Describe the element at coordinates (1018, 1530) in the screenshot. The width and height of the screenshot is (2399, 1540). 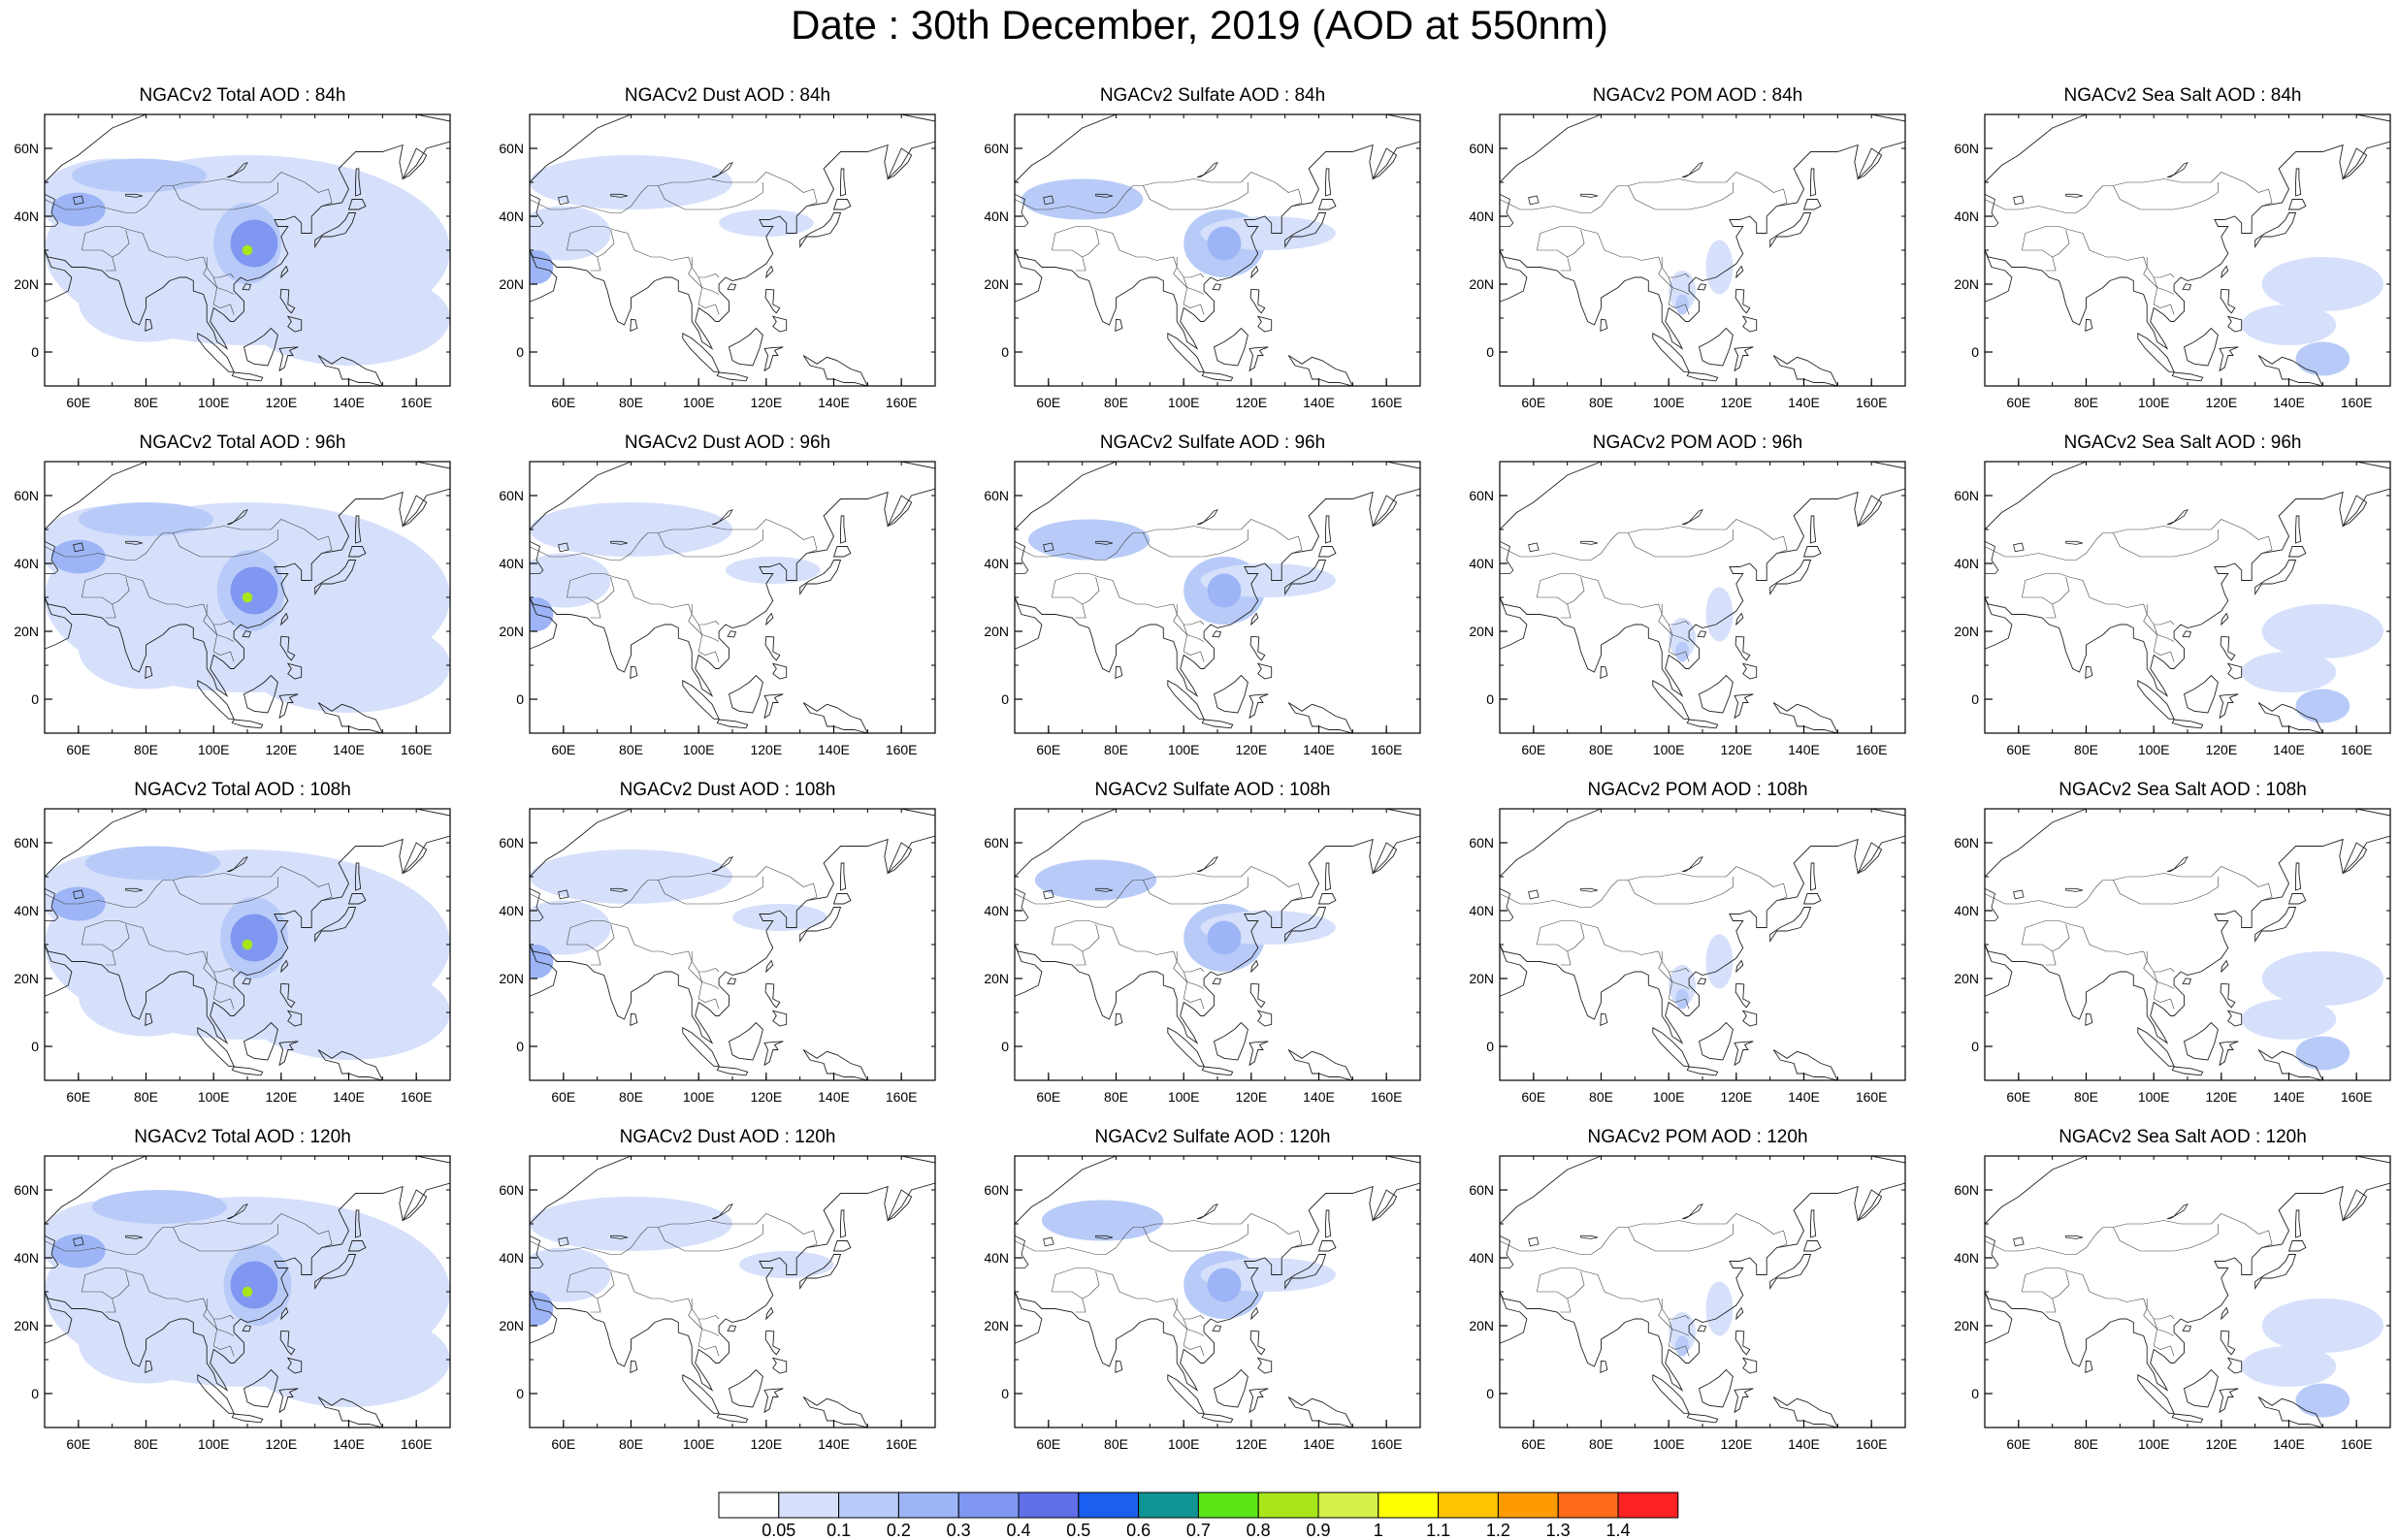
I see `colorbar-label: 0.4` at that location.